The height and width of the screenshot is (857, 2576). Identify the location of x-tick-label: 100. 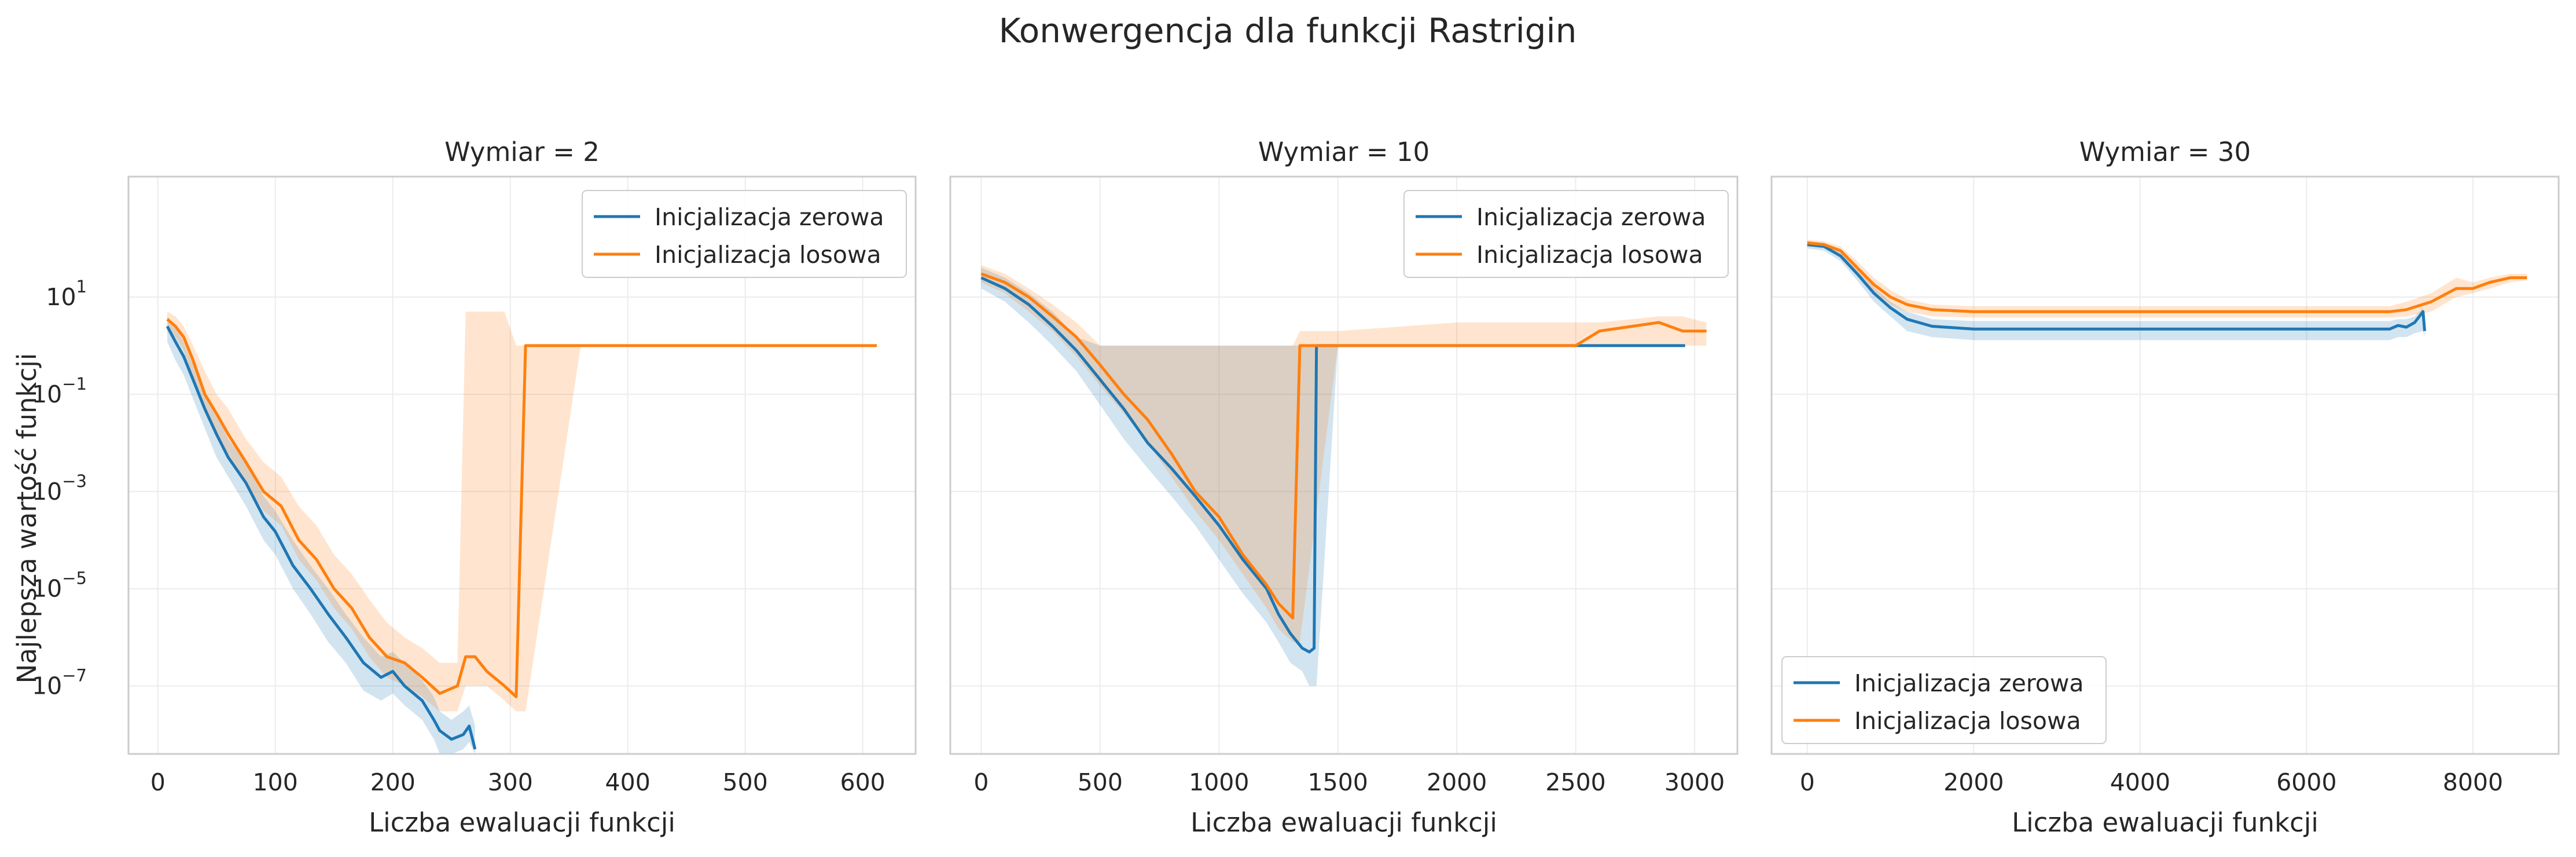
(275, 782).